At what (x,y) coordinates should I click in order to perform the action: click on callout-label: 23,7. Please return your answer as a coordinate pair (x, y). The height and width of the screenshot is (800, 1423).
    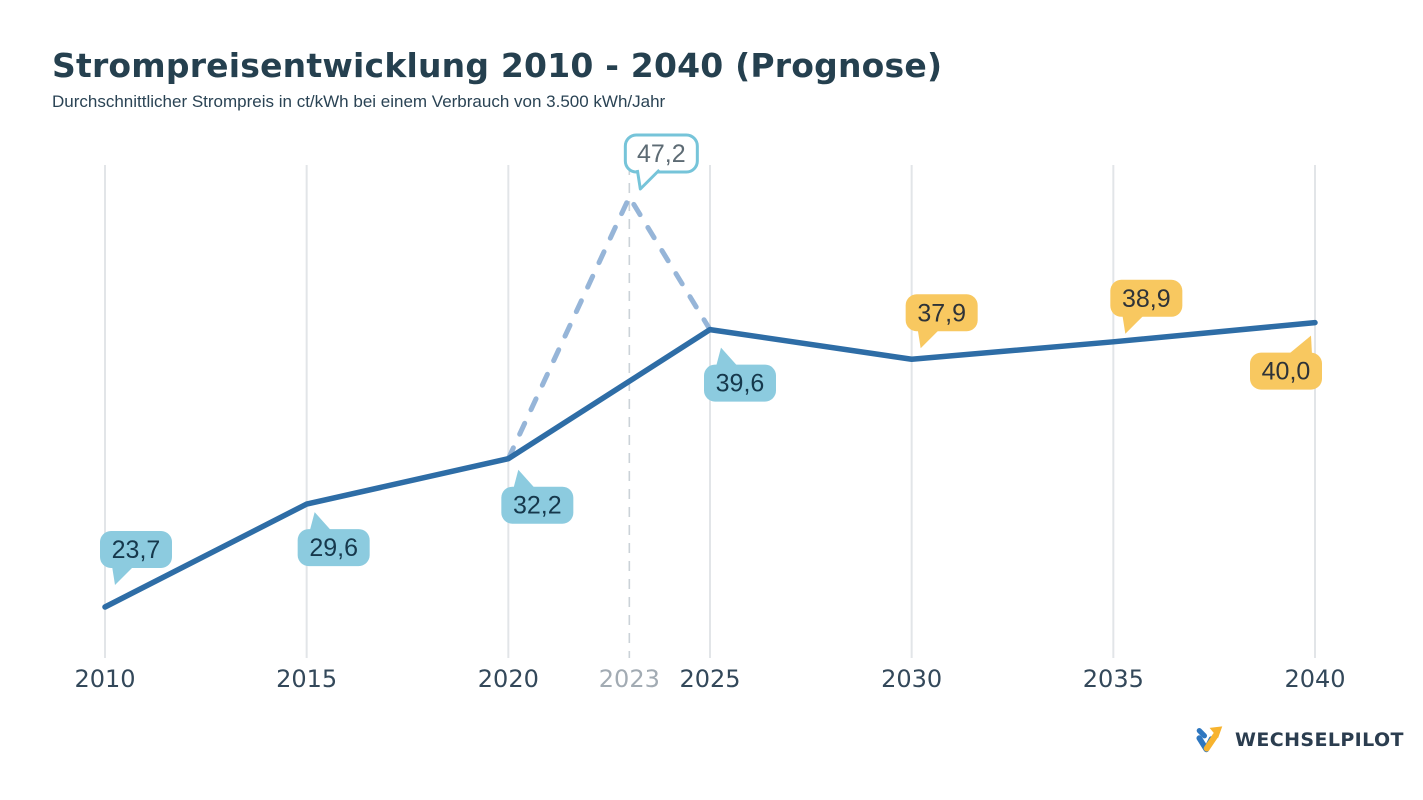
    Looking at the image, I should click on (136, 550).